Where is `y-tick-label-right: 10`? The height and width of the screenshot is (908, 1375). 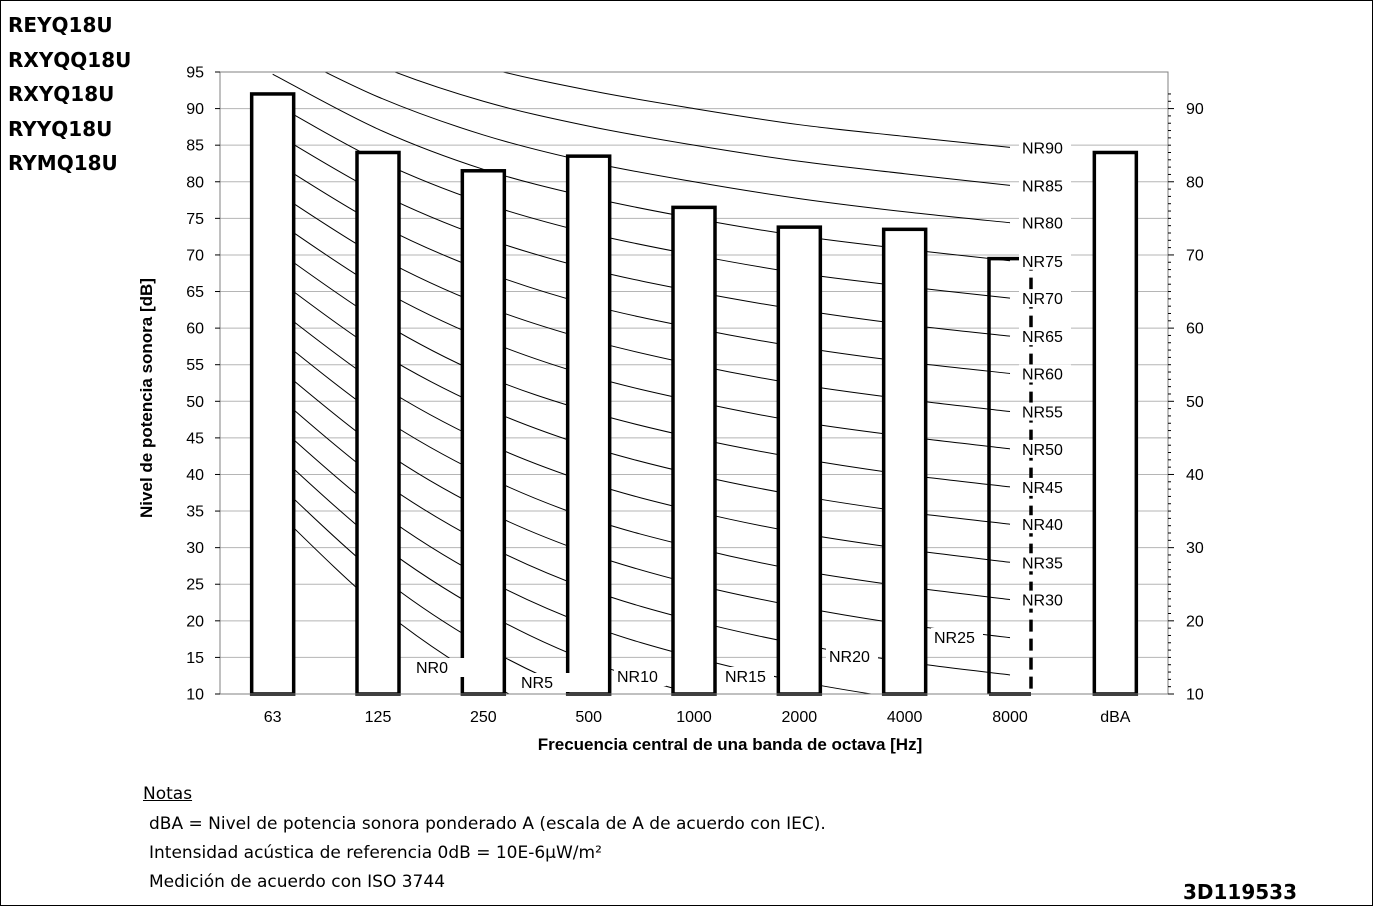 y-tick-label-right: 10 is located at coordinates (1195, 695).